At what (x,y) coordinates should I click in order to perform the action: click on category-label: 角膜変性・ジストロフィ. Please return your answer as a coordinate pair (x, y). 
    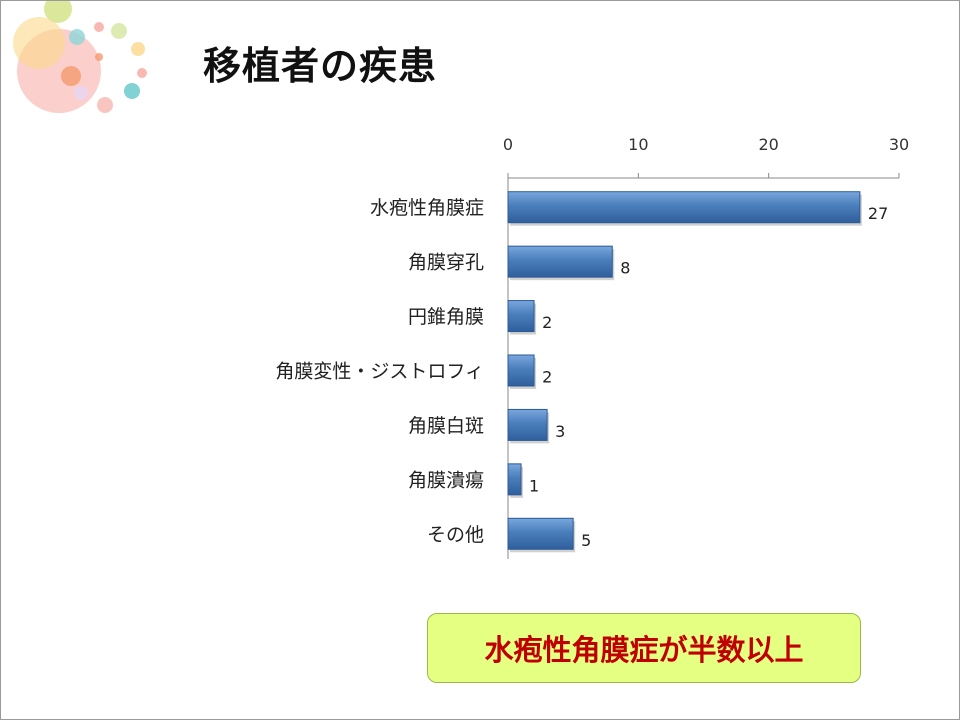
    Looking at the image, I should click on (379, 372).